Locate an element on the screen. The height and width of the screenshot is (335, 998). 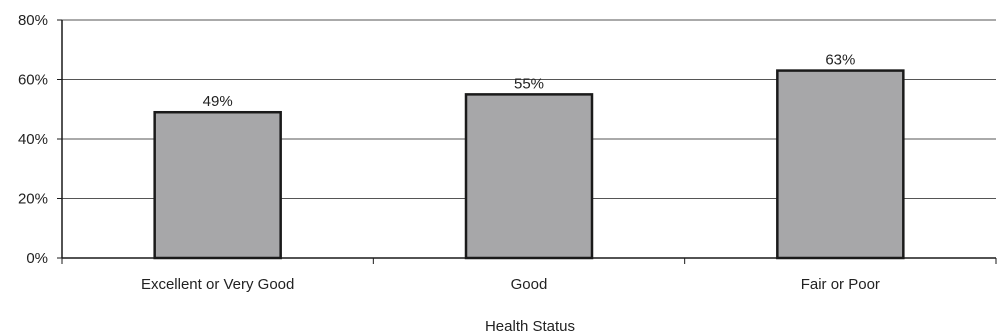
y-tick-label: 80% is located at coordinates (33, 20).